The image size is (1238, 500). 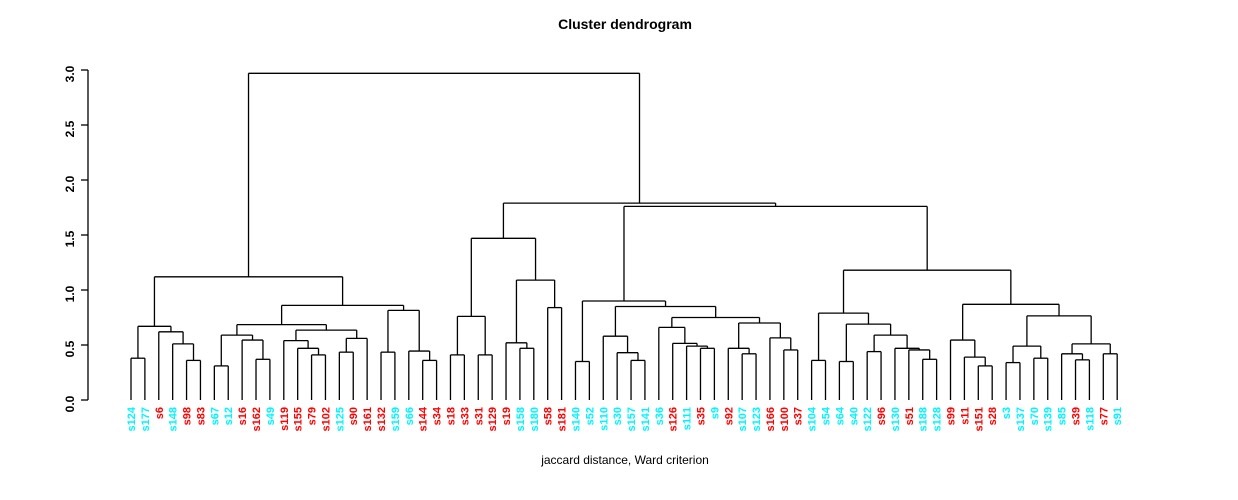 What do you see at coordinates (618, 416) in the screenshot?
I see `leaf-label: s30` at bounding box center [618, 416].